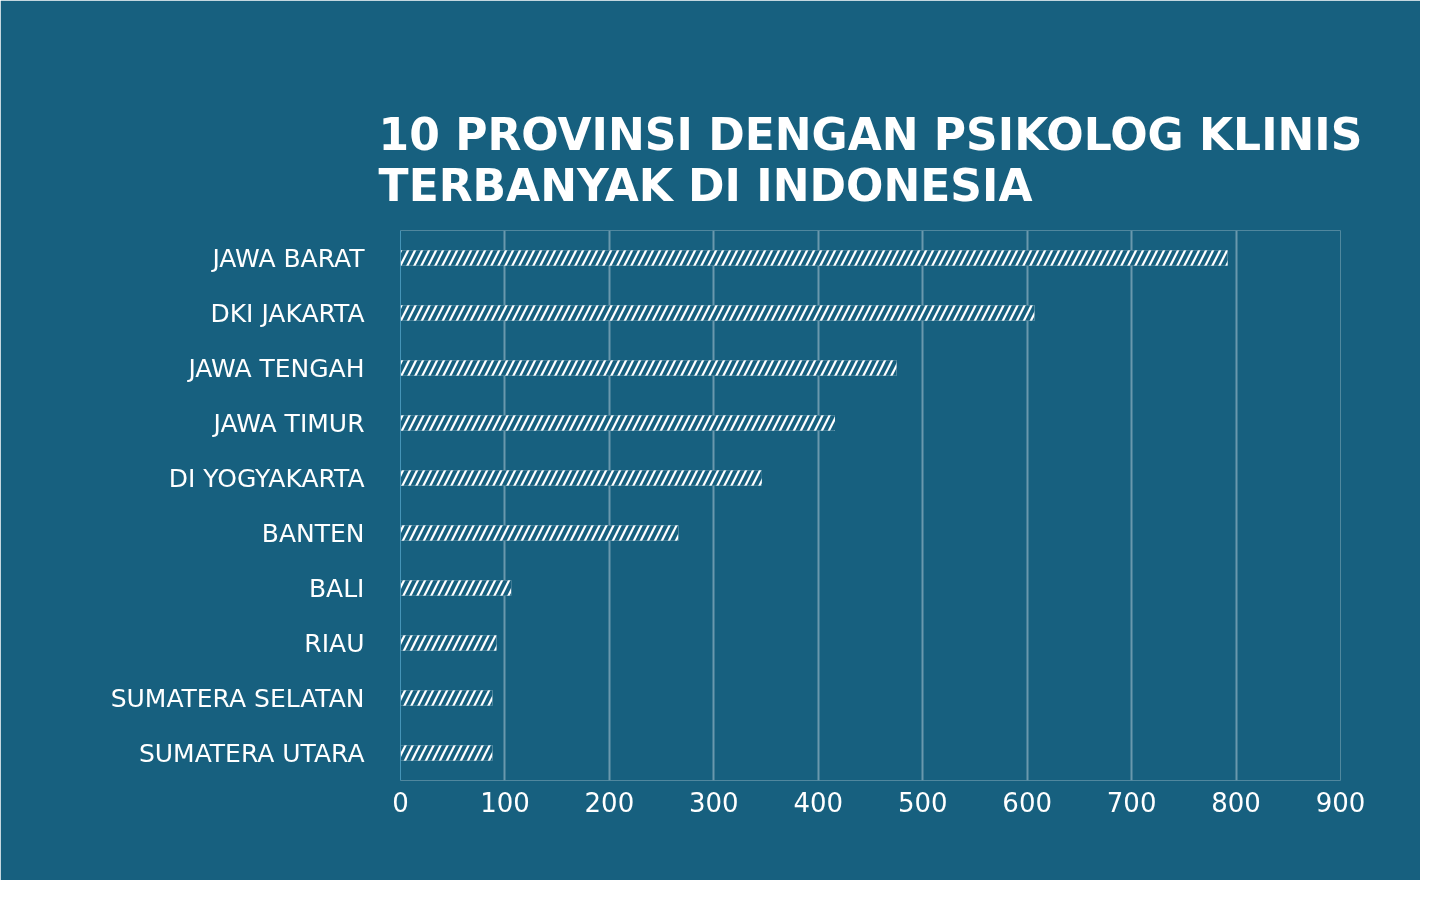  I want to click on chart-title: 10 PROVINSI DENGAN PSIKOLOG KLINIS TERBANYAK DI INDONESIA, so click(870, 159).